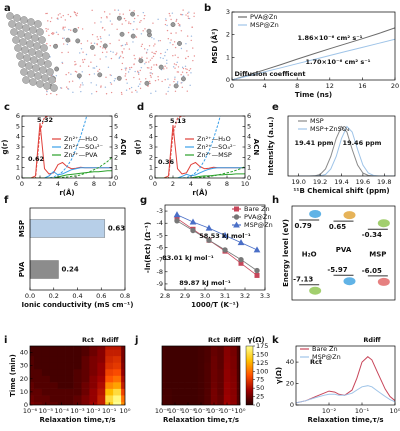 The width and height of the screenshot is (400, 431). Describe the element at coordinates (341, 191) in the screenshot. I see `x-axis-label: ¹¹B Chemical shift (ppm)` at that location.